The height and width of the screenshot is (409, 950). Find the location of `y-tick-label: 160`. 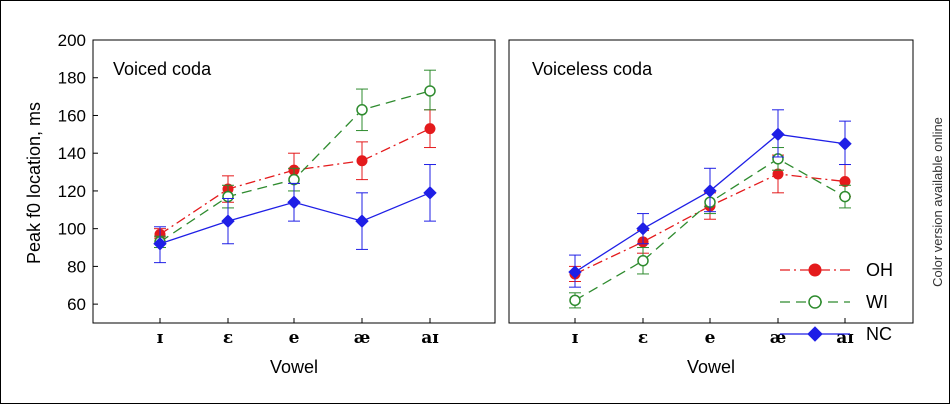

y-tick-label: 160 is located at coordinates (72, 115).